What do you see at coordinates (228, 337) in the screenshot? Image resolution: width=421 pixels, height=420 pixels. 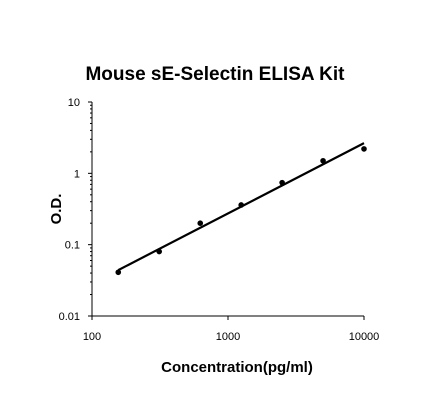 I see `x-tick-label: 1000` at bounding box center [228, 337].